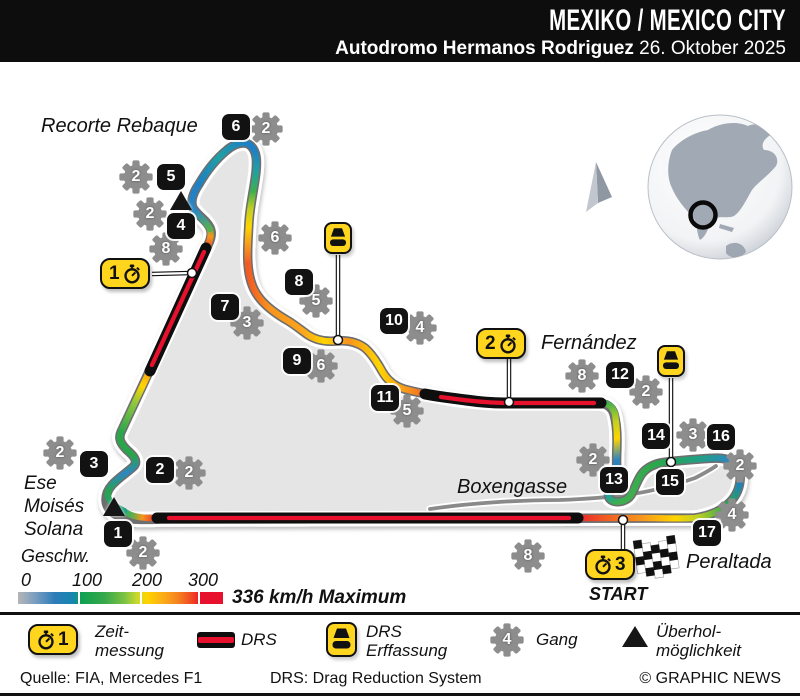 Image resolution: width=800 pixels, height=700 pixels. I want to click on speed-tick-0: 0, so click(25, 580).